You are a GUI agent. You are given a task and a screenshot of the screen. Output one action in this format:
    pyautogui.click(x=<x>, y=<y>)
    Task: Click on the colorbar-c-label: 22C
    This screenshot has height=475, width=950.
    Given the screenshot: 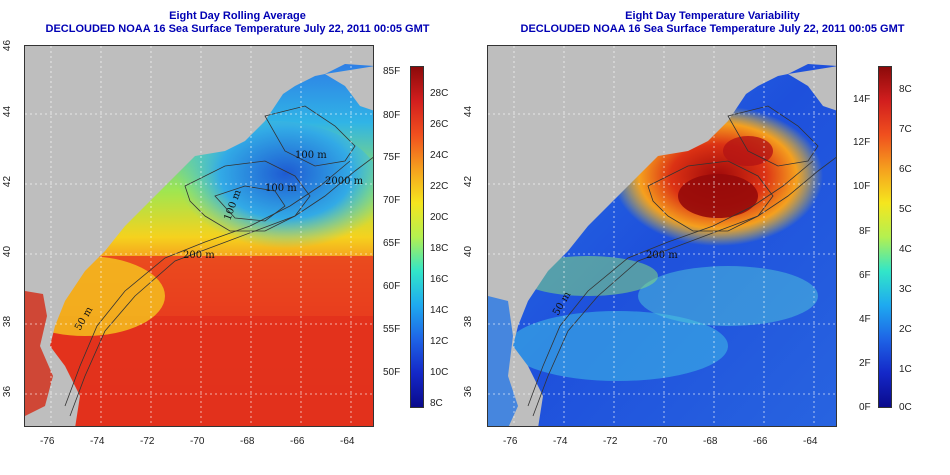 What is the action you would take?
    pyautogui.click(x=439, y=186)
    